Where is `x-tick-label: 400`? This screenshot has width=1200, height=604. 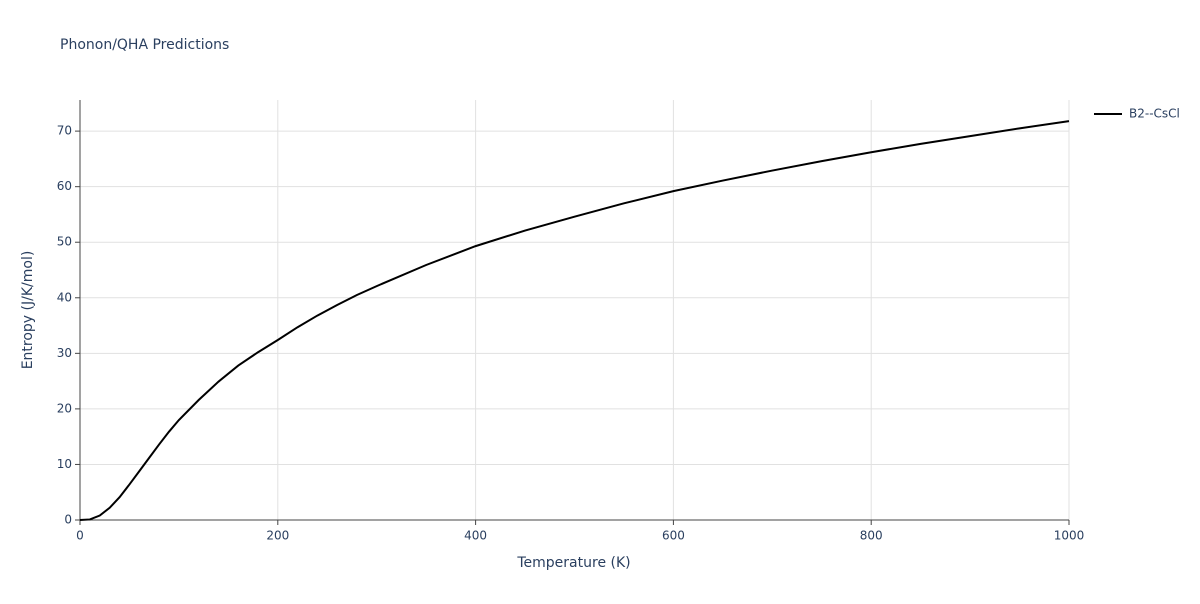 x-tick-label: 400 is located at coordinates (475, 536).